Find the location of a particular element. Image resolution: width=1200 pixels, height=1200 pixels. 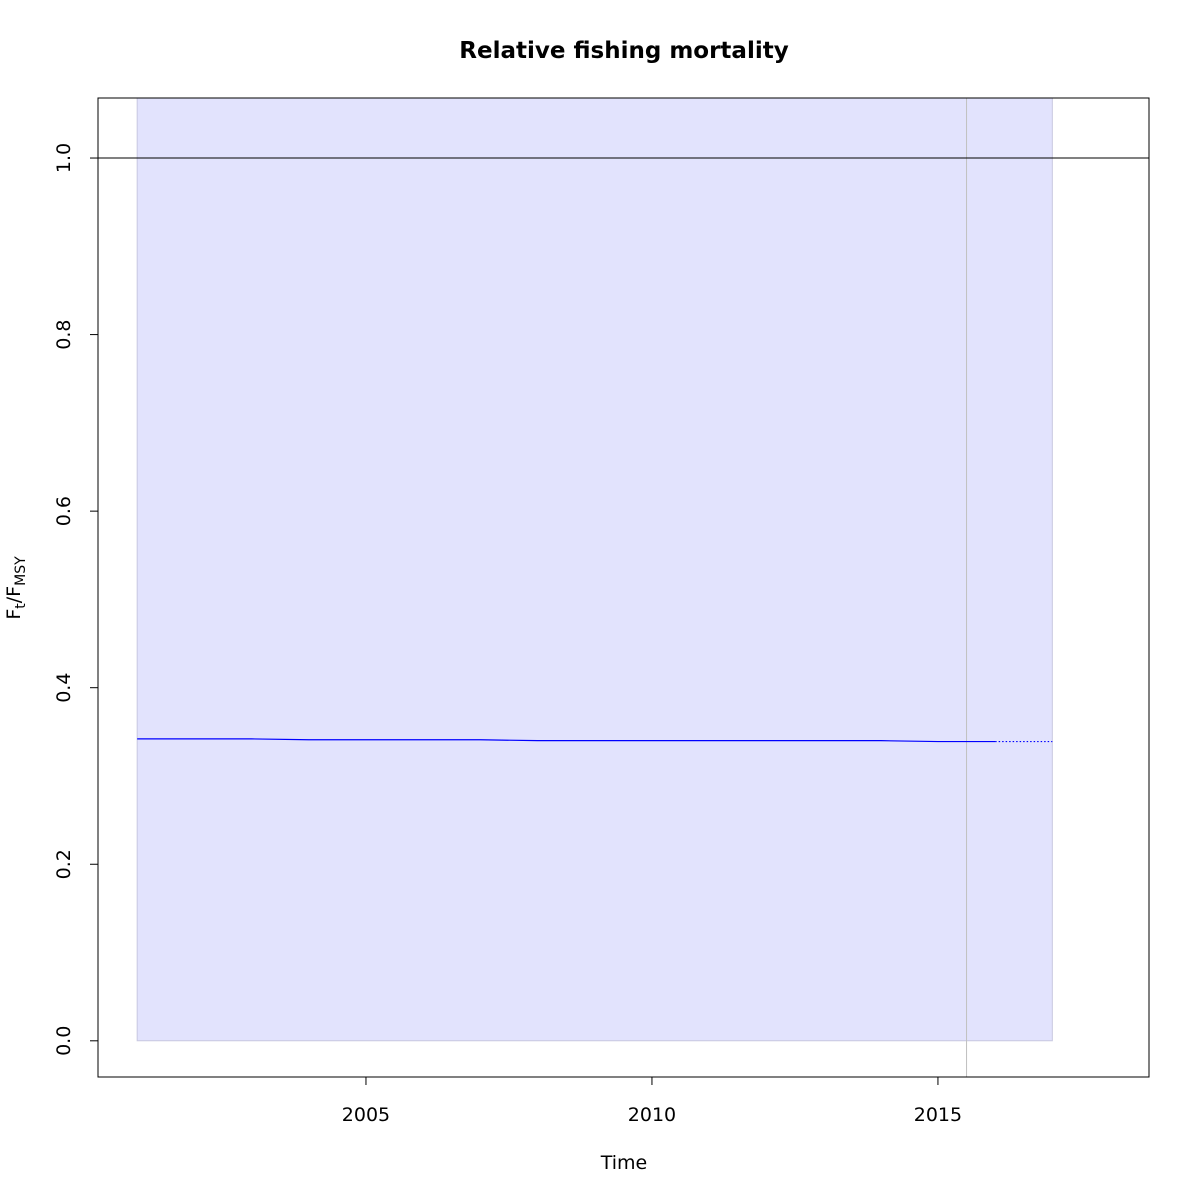

y-tick-label: 0.6 is located at coordinates (64, 511).